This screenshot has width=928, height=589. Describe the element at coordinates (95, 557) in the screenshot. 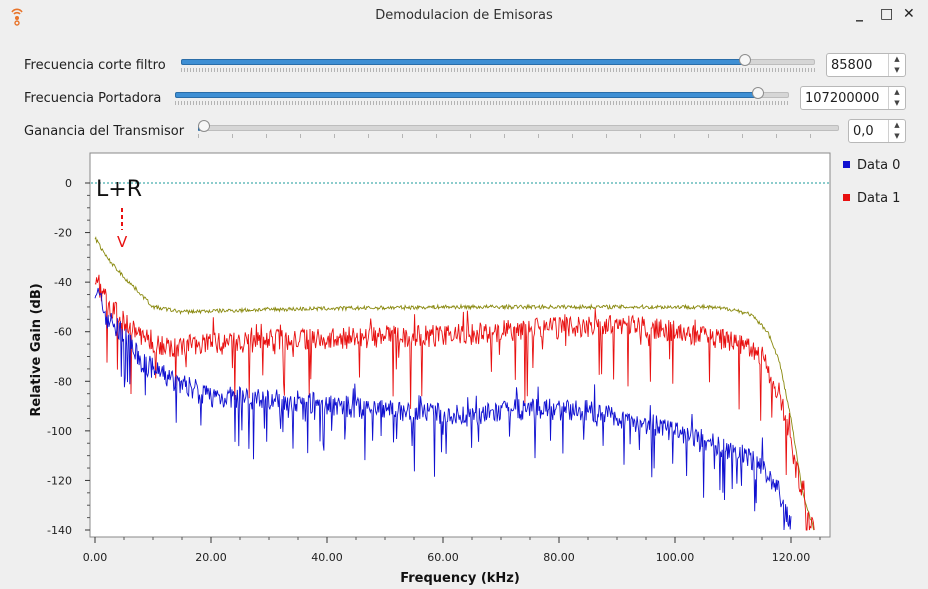

I see `x-tick-label: 0.00` at that location.